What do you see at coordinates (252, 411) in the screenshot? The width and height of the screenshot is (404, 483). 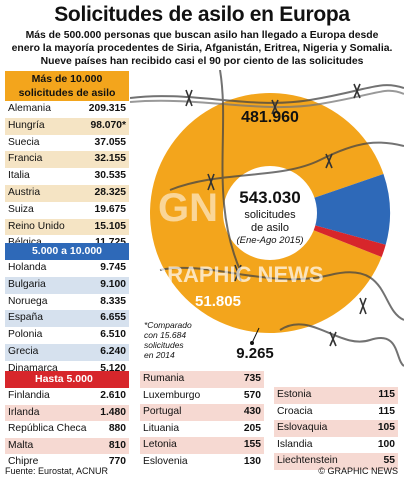 I see `asylum-count: 430` at bounding box center [252, 411].